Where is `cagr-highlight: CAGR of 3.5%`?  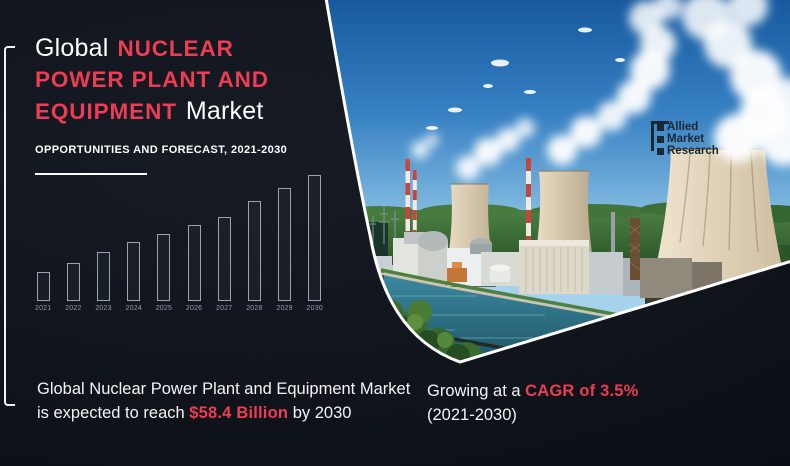 cagr-highlight: CAGR of 3.5% is located at coordinates (582, 391).